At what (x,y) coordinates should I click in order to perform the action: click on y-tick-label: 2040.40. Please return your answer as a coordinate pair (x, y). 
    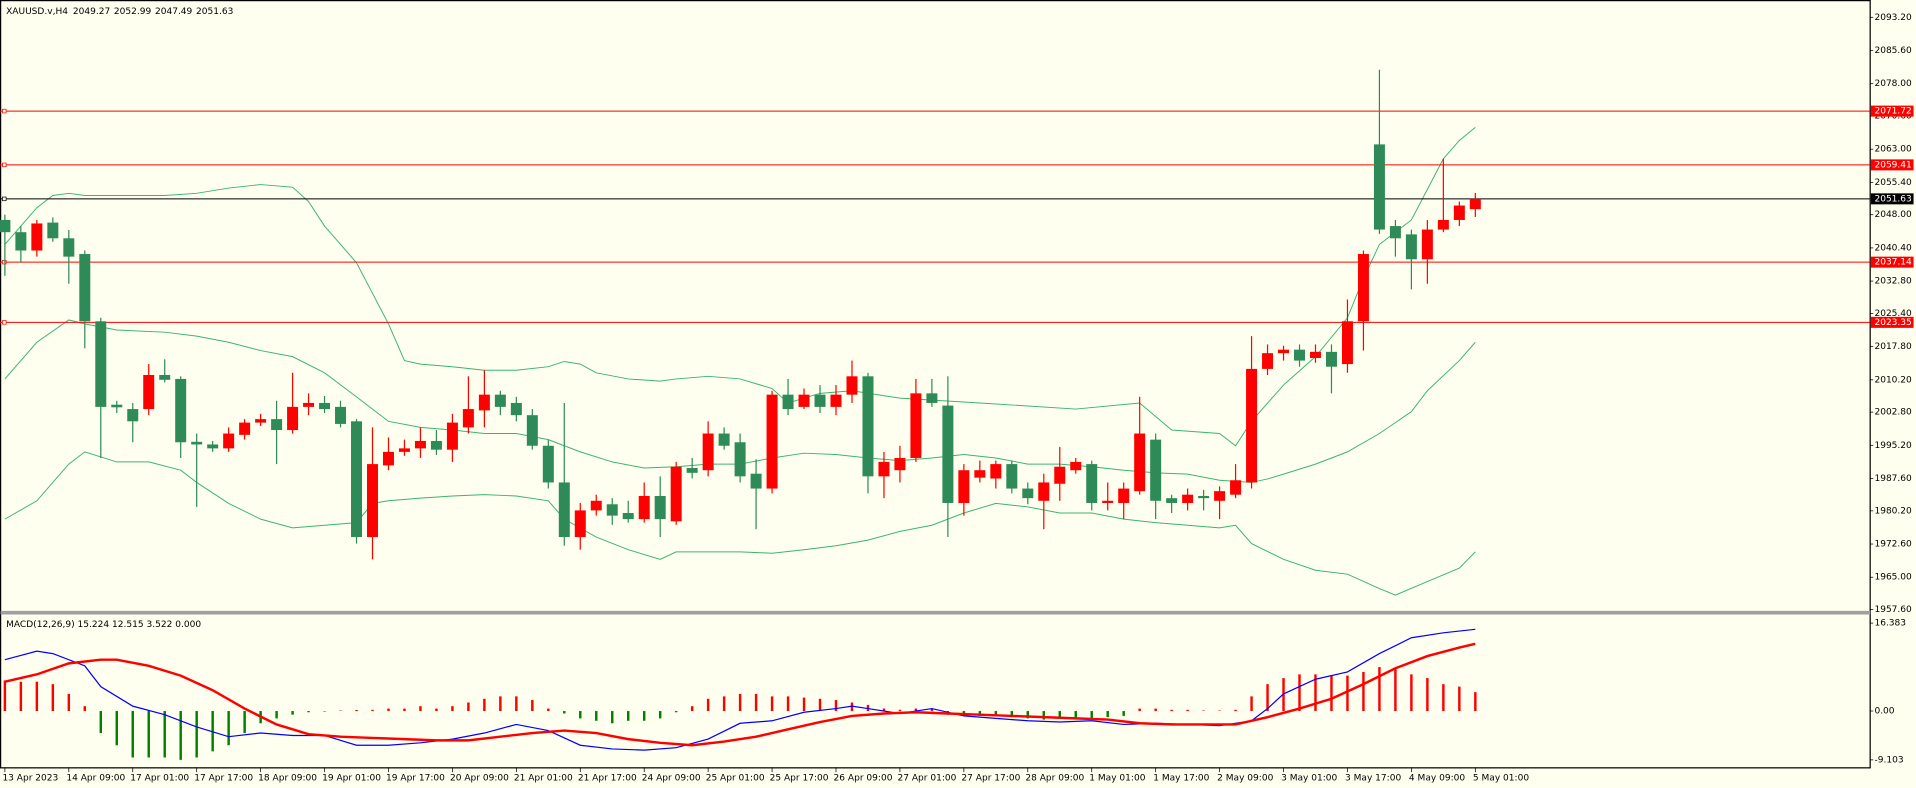
    Looking at the image, I should click on (1893, 248).